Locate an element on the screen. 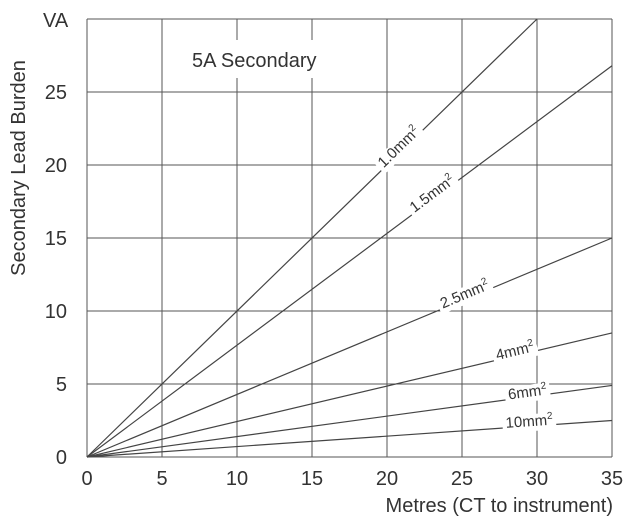 Image resolution: width=630 pixels, height=522 pixels. series-label-3: 4mm2 is located at coordinates (515, 351).